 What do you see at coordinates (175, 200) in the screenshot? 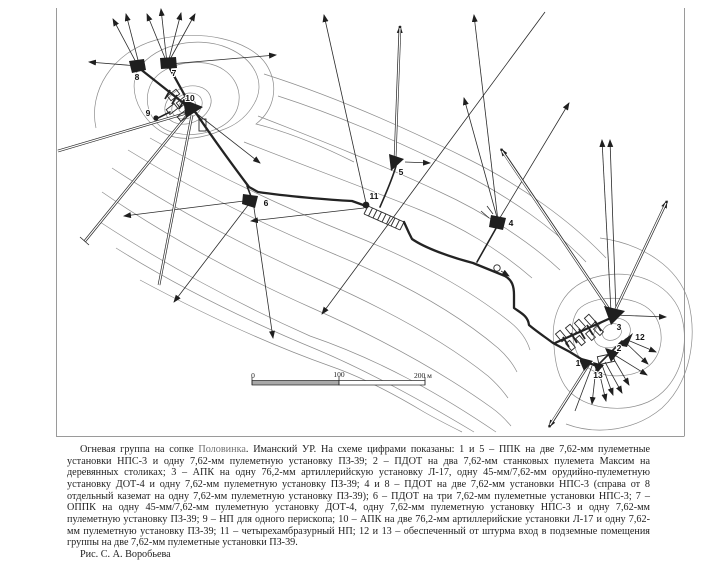
I see `double-line-ray-periscope-south` at bounding box center [175, 200].